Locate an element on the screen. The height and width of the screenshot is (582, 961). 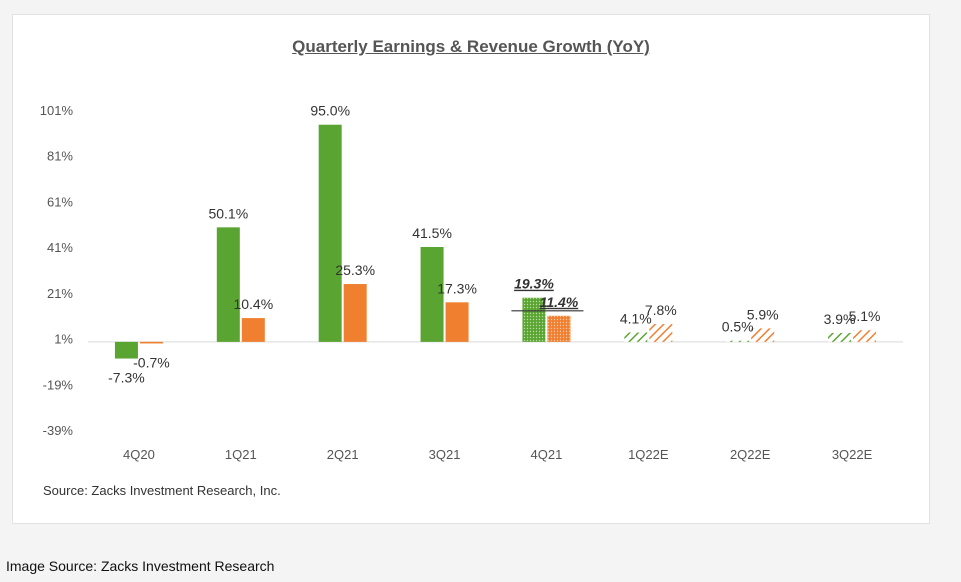
x-category-label: 1Q22E is located at coordinates (648, 454).